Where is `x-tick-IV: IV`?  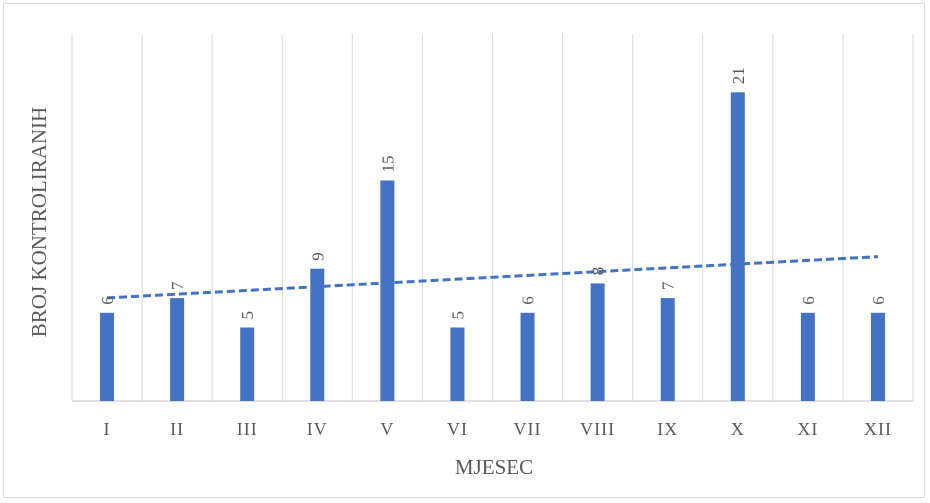 x-tick-IV: IV is located at coordinates (317, 429).